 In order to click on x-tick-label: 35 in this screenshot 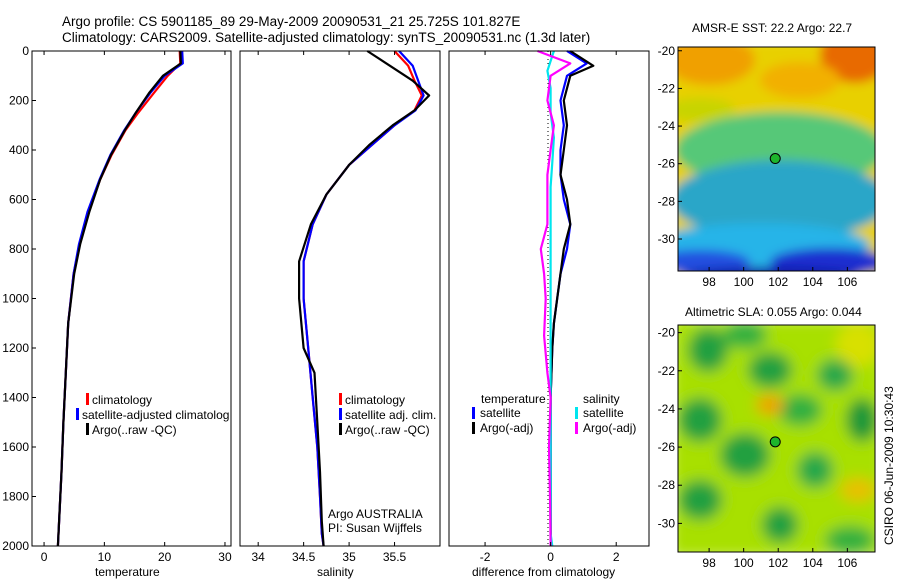, I will do `click(349, 557)`.